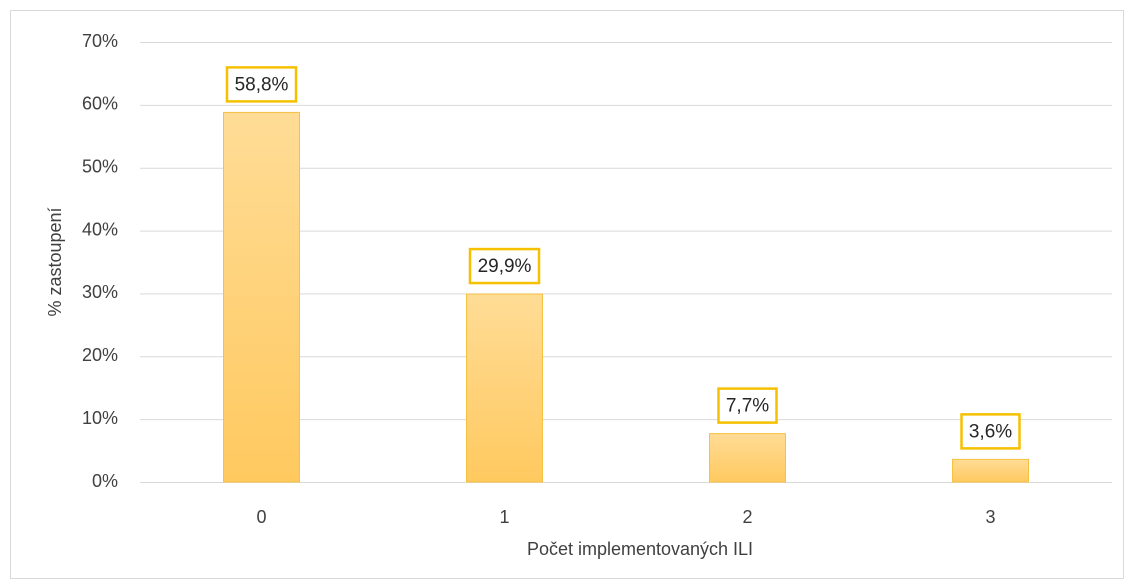 Image resolution: width=1129 pixels, height=586 pixels. I want to click on y-tick-label: 70%, so click(100, 41).